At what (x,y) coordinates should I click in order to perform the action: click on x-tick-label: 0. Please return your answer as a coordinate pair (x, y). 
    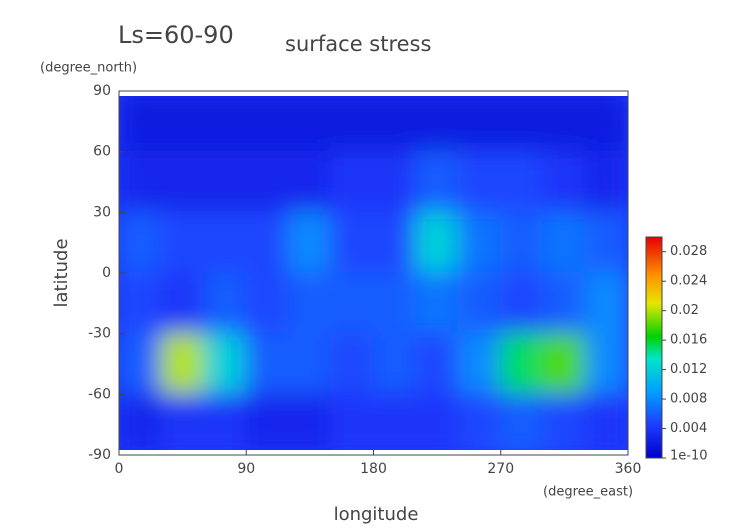
    Looking at the image, I should click on (119, 469).